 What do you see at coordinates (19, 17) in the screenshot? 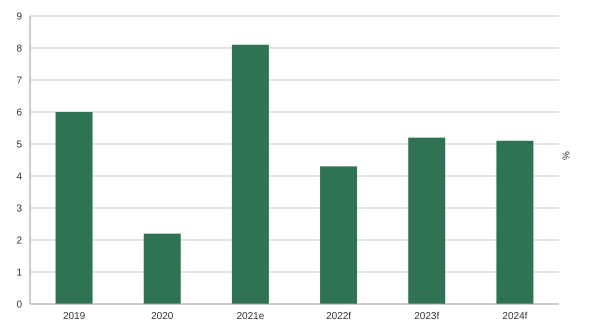
I see `y-tick-label: 9` at bounding box center [19, 17].